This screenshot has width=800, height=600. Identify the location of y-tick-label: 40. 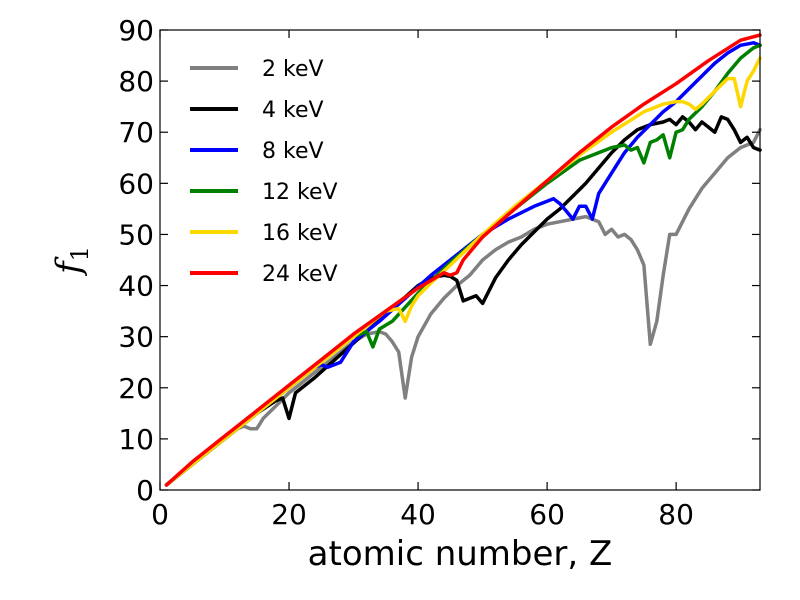
(136, 286).